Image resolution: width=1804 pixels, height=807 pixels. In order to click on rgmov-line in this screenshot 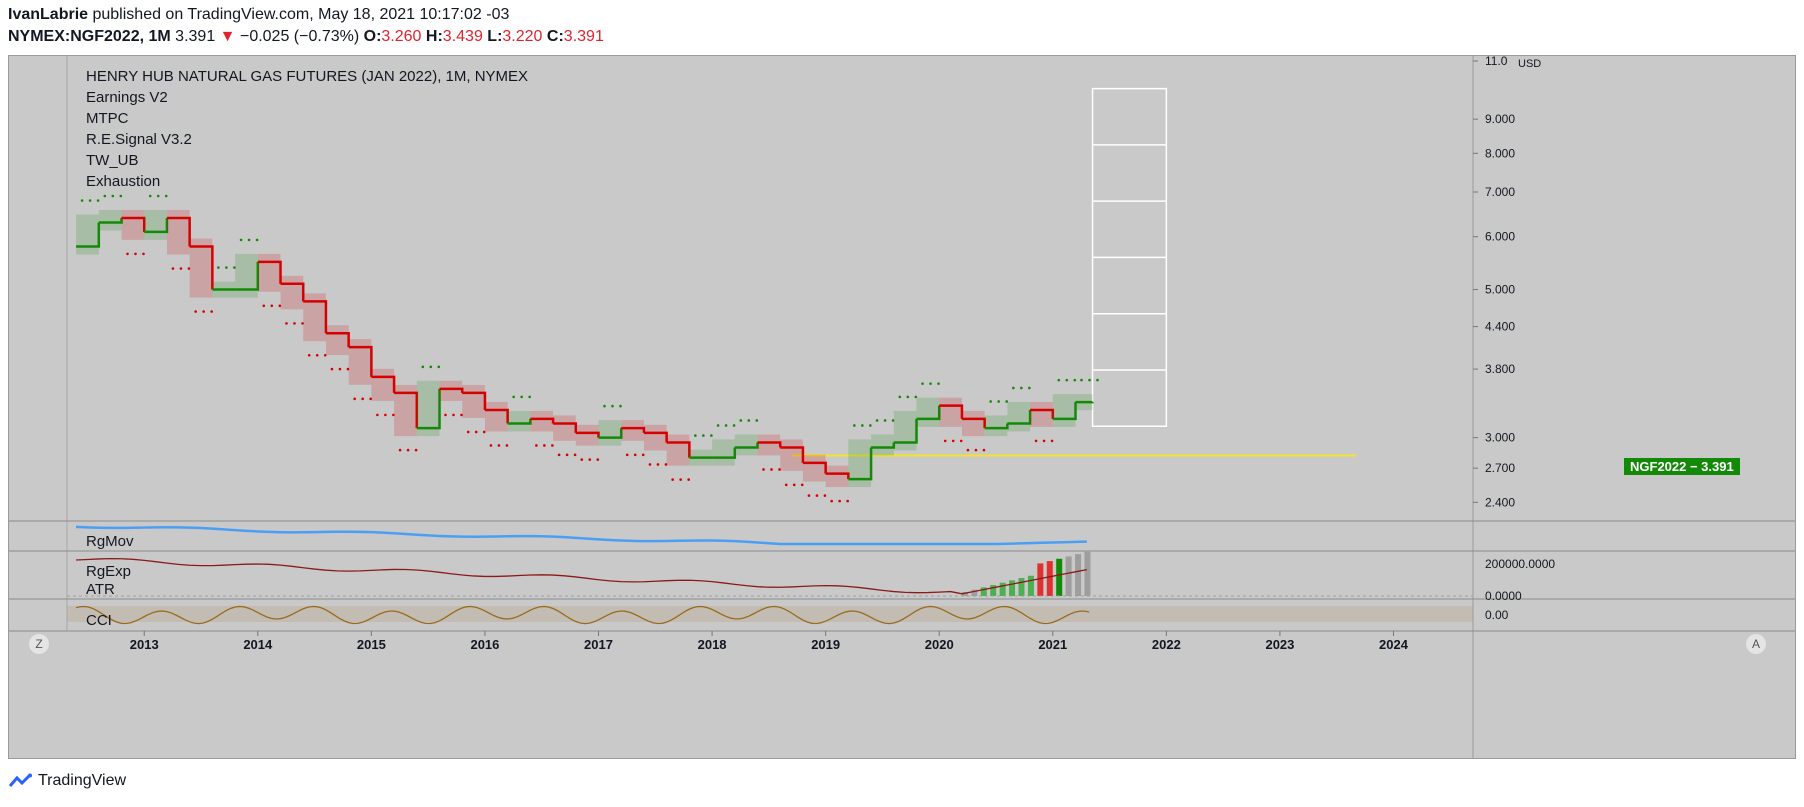, I will do `click(581, 535)`.